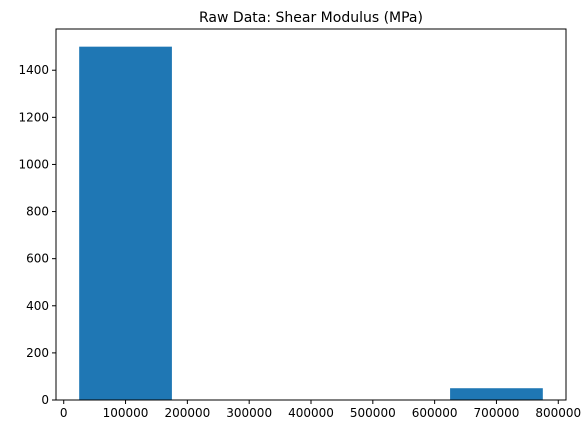 This screenshot has height=433, width=584. What do you see at coordinates (37, 306) in the screenshot?
I see `y-tick-label: 400` at bounding box center [37, 306].